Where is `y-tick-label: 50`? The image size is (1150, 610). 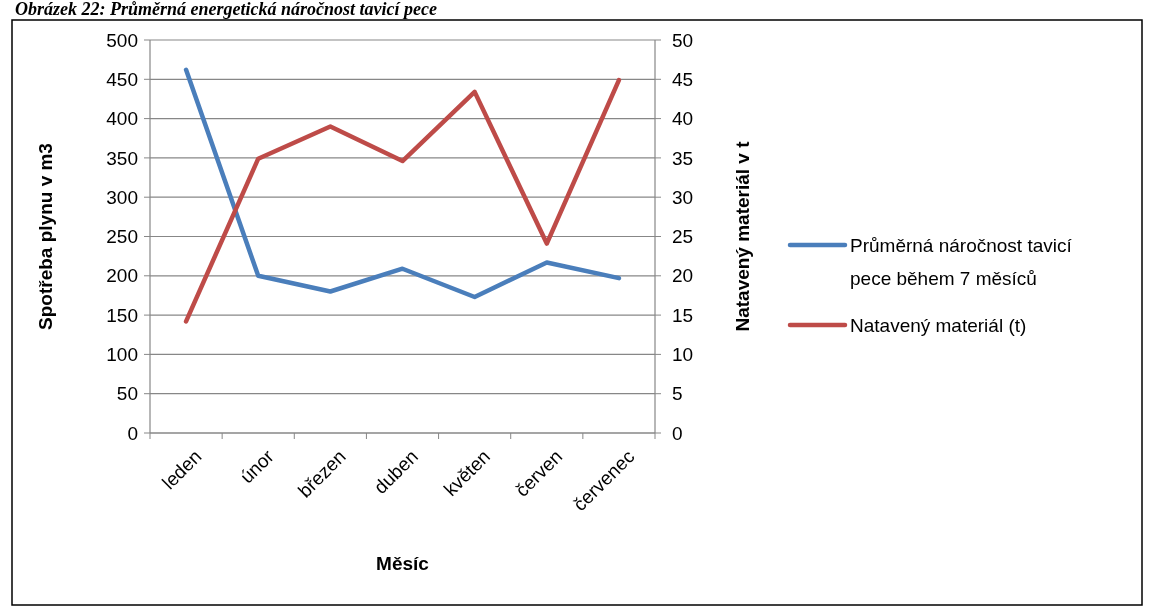 y-tick-label: 50 is located at coordinates (127, 394).